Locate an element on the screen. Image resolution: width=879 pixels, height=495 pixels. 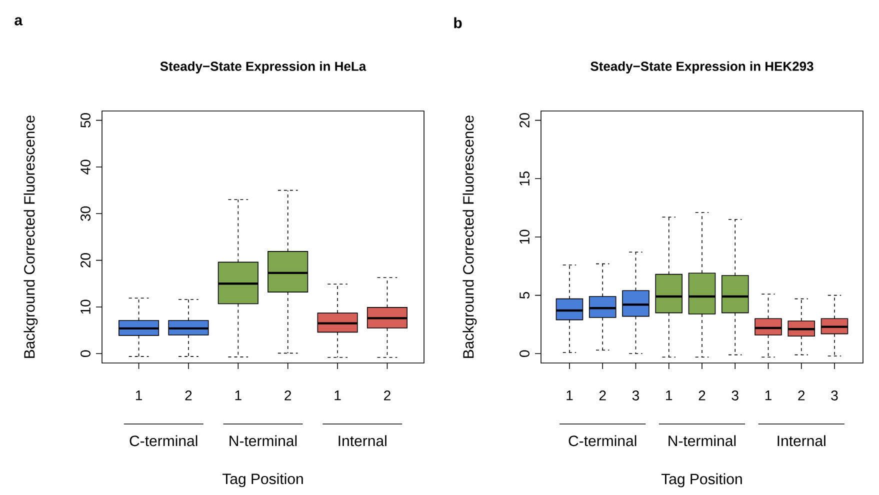
text: a is located at coordinates (18, 21).